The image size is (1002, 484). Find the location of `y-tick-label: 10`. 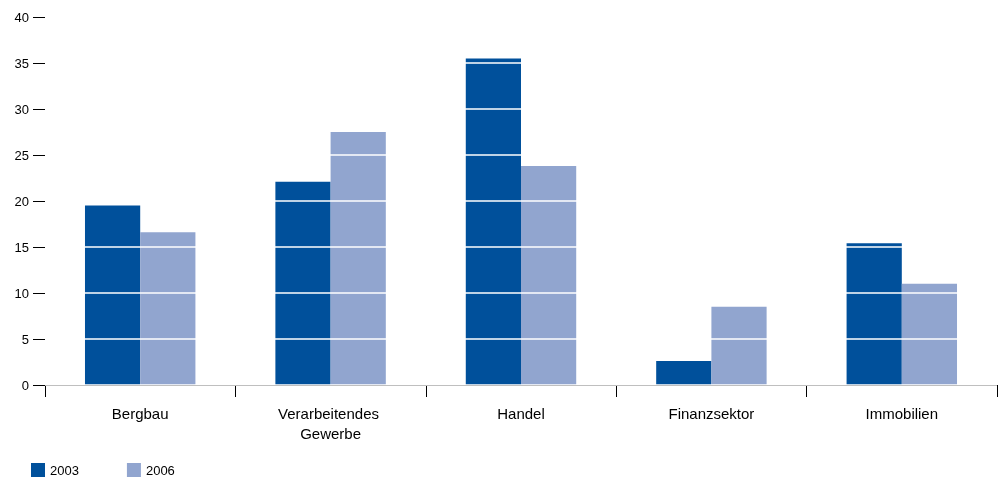

y-tick-label: 10 is located at coordinates (21, 293).